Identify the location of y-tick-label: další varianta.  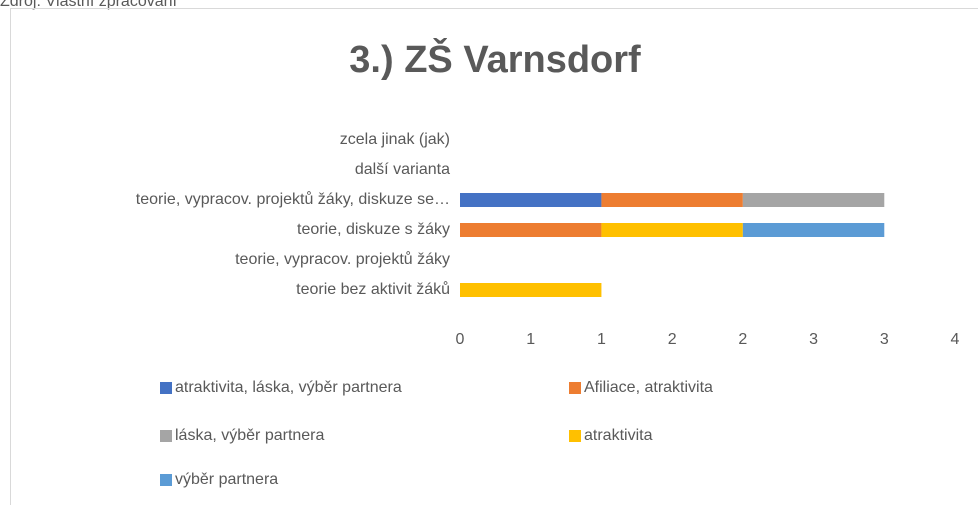
(402, 169).